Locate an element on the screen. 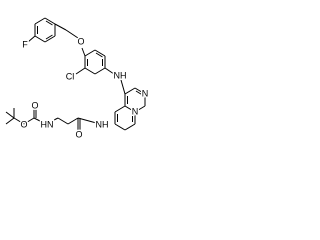 The width and height of the screenshot is (320, 240). atom-label: Cl is located at coordinates (70, 76).